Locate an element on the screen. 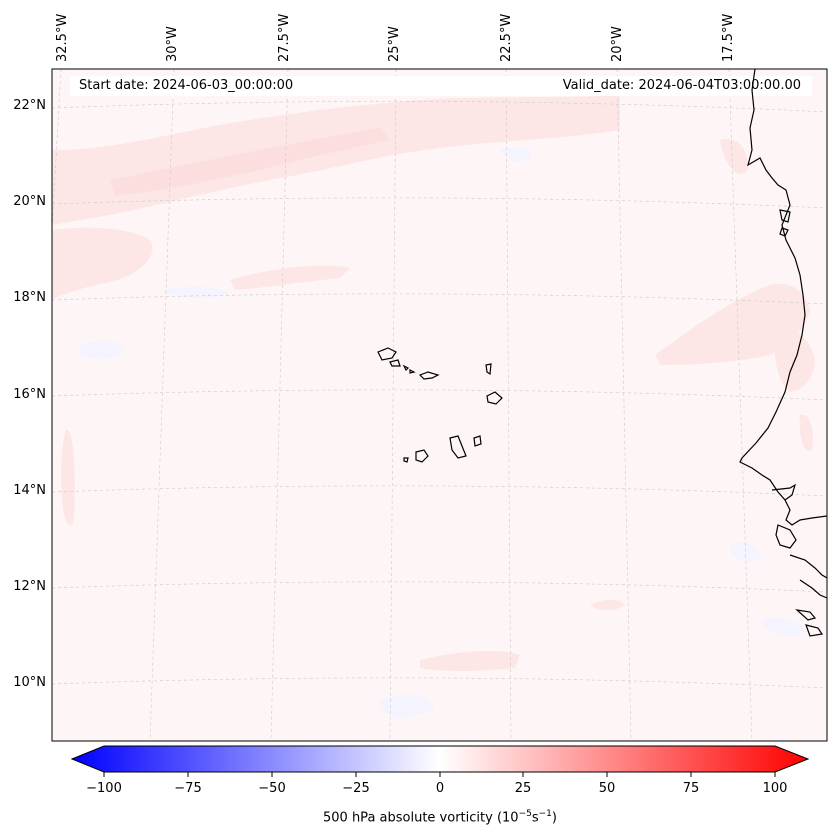 This screenshot has width=837, height=839. cb-label-25: 25 is located at coordinates (523, 788).